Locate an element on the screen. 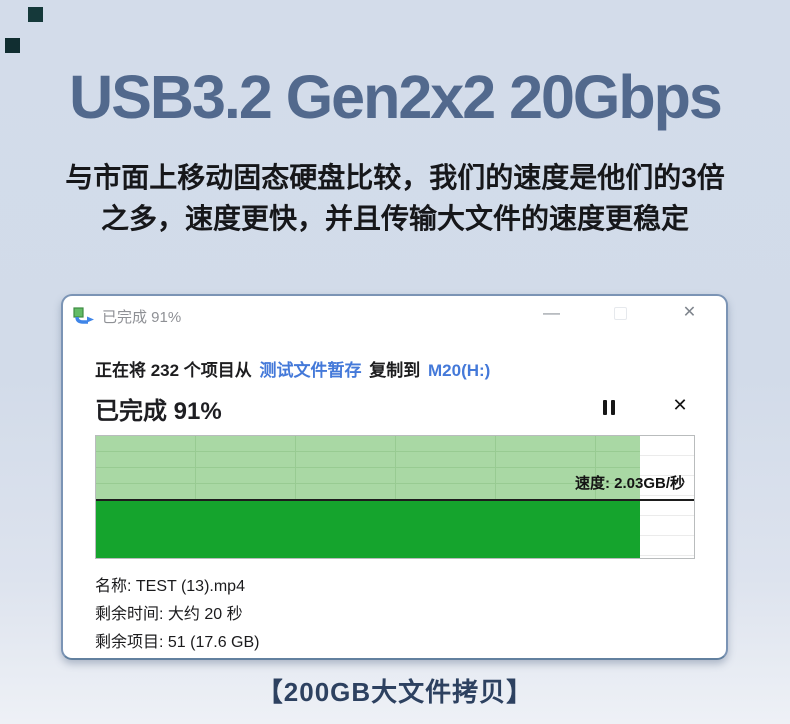 This screenshot has height=724, width=790. speed-line is located at coordinates (395, 500).